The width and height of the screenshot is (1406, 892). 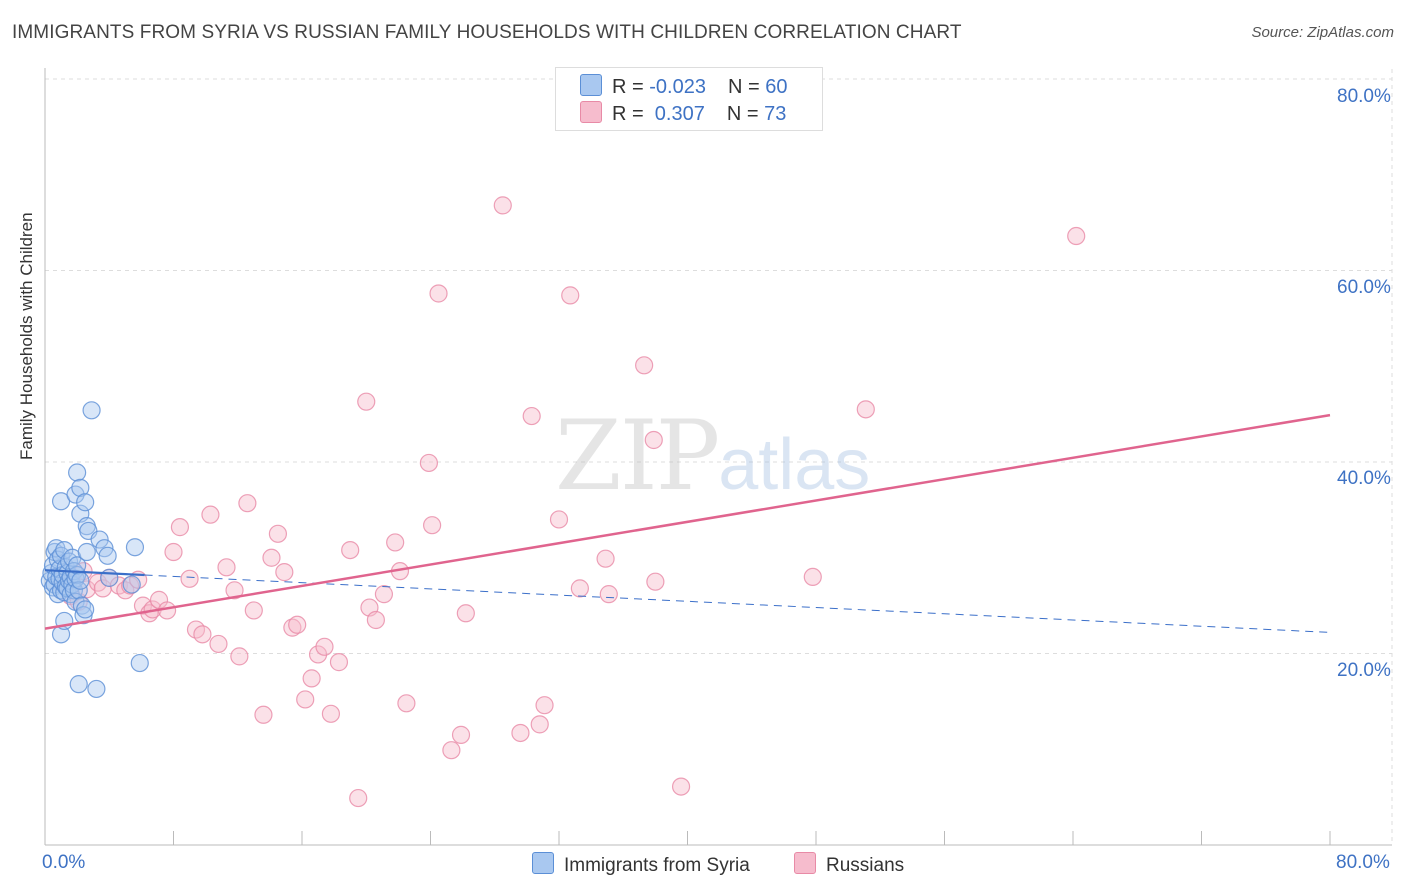 I want to click on syria-series, so click(x=94, y=550).